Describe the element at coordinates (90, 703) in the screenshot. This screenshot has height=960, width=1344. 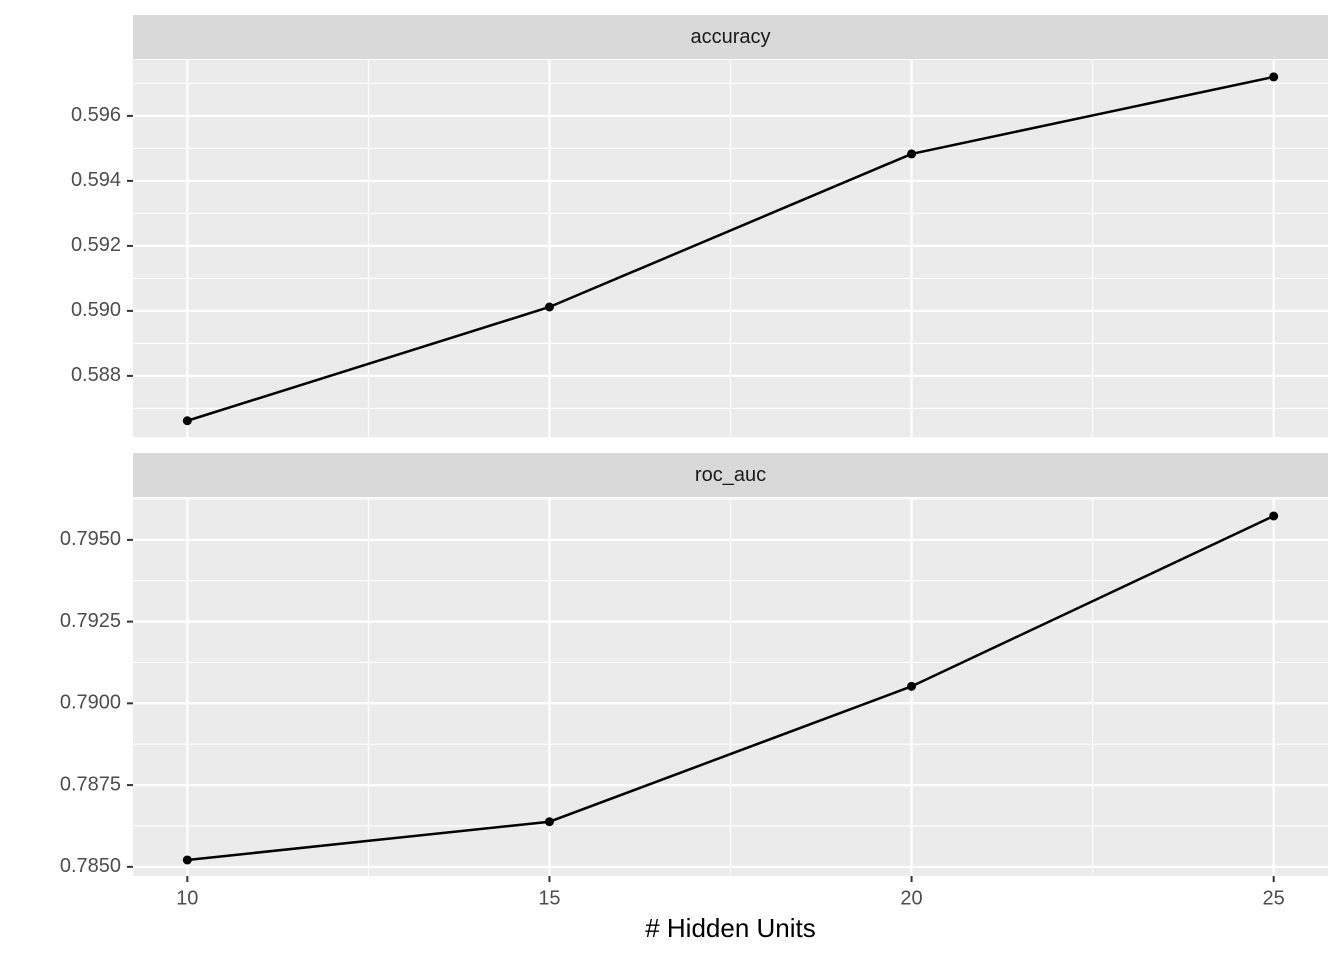
I see `y-tick-label: 0.7900` at that location.